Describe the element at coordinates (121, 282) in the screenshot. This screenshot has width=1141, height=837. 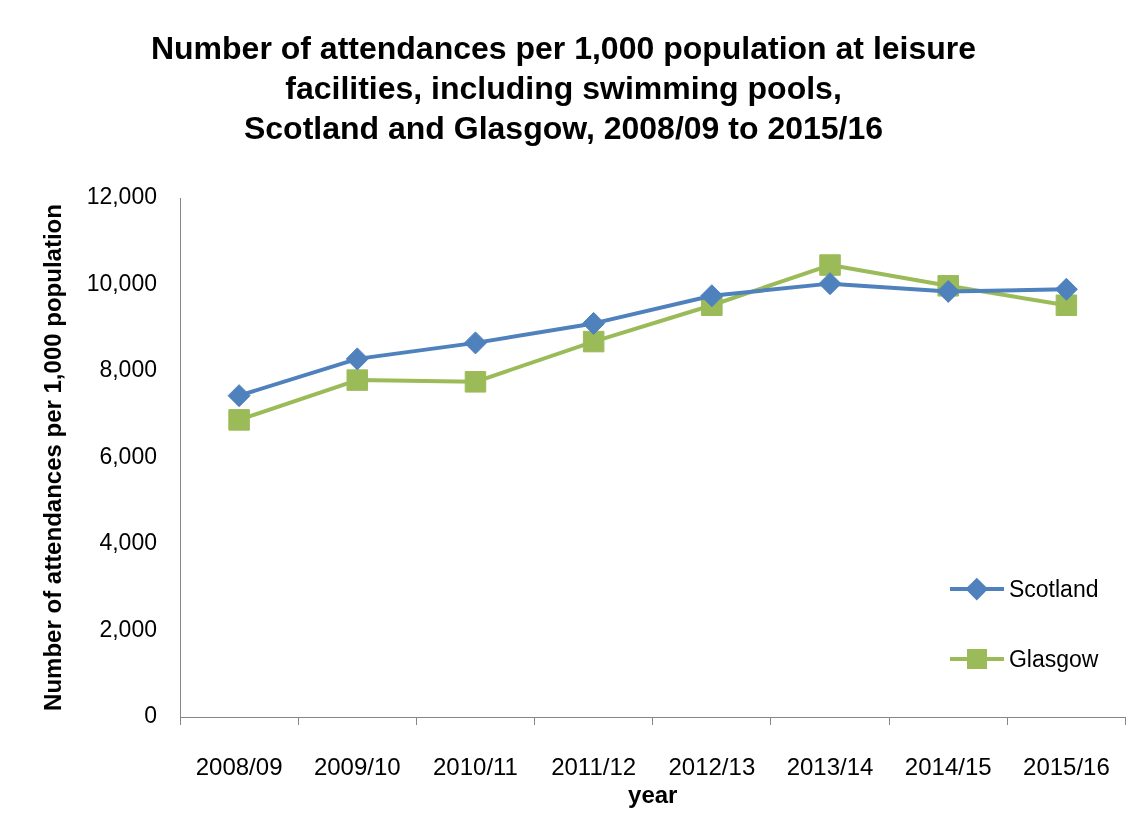
I see `y-tick-label: 10,000` at that location.